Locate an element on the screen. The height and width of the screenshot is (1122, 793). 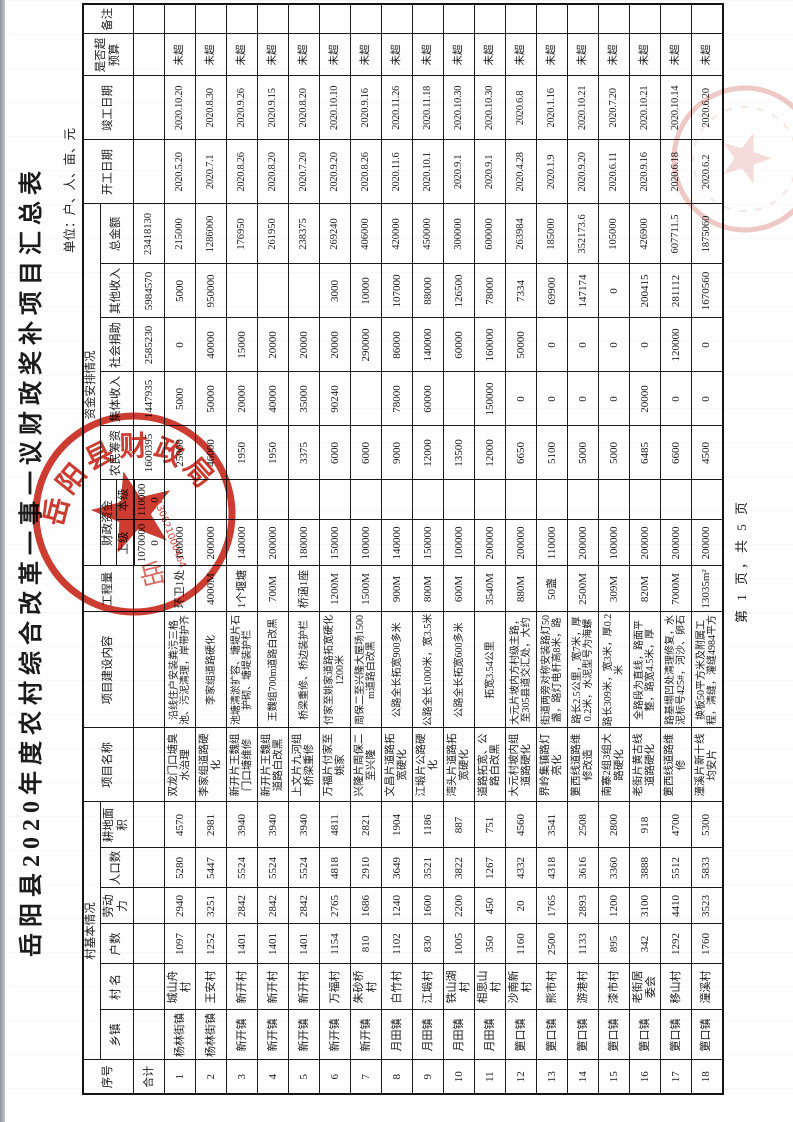
table-row-cell-3: 1401 is located at coordinates (242, 944).